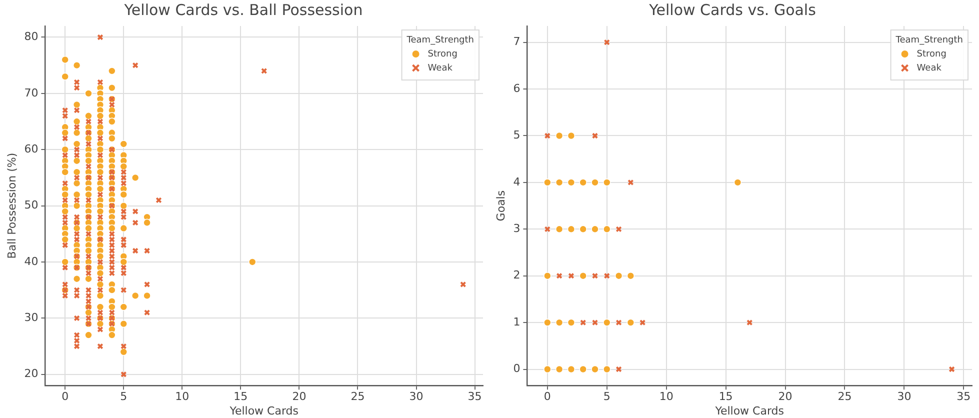  I want to click on y-tick-label: 50, so click(31, 205).